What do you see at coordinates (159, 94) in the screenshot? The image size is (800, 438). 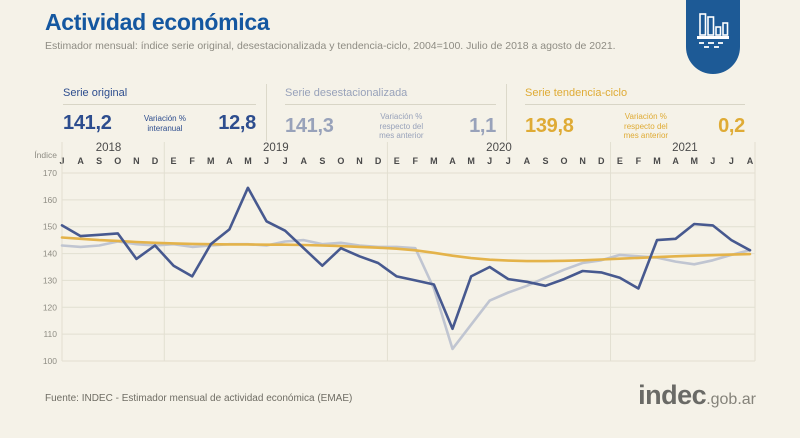 I see `stat-label-original: Serie original` at bounding box center [159, 94].